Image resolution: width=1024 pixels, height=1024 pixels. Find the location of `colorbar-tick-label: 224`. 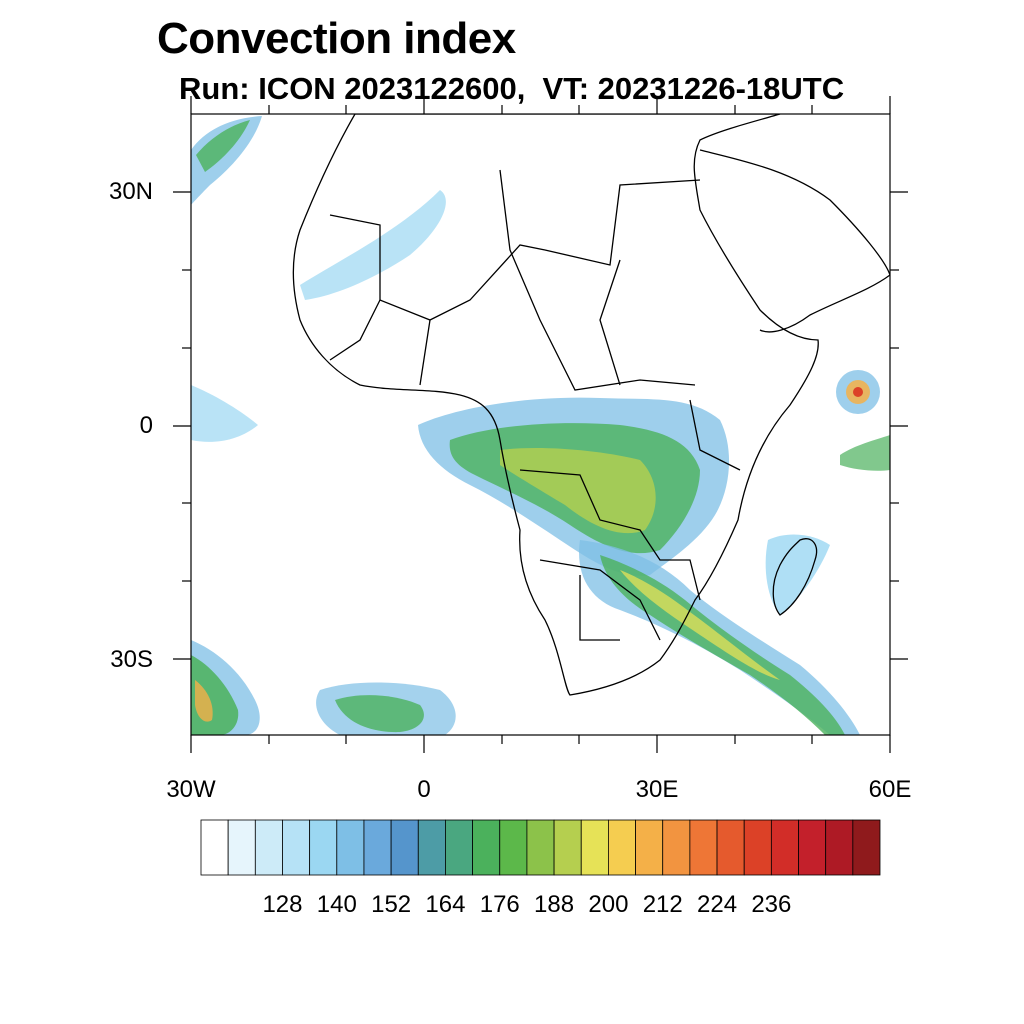

colorbar-tick-label: 224 is located at coordinates (717, 904).